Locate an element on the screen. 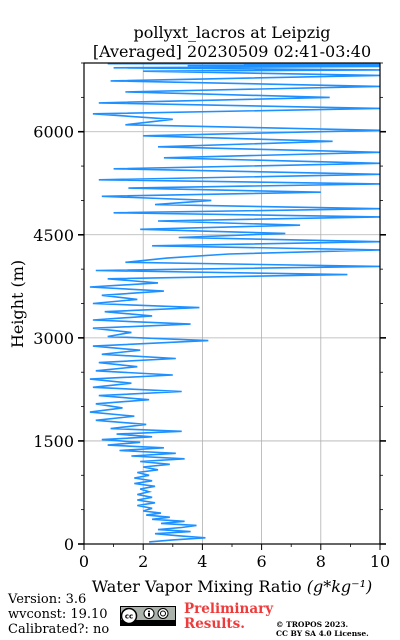 The height and width of the screenshot is (640, 400). cc-by-sa-badge-icon: cc is located at coordinates (148, 616).